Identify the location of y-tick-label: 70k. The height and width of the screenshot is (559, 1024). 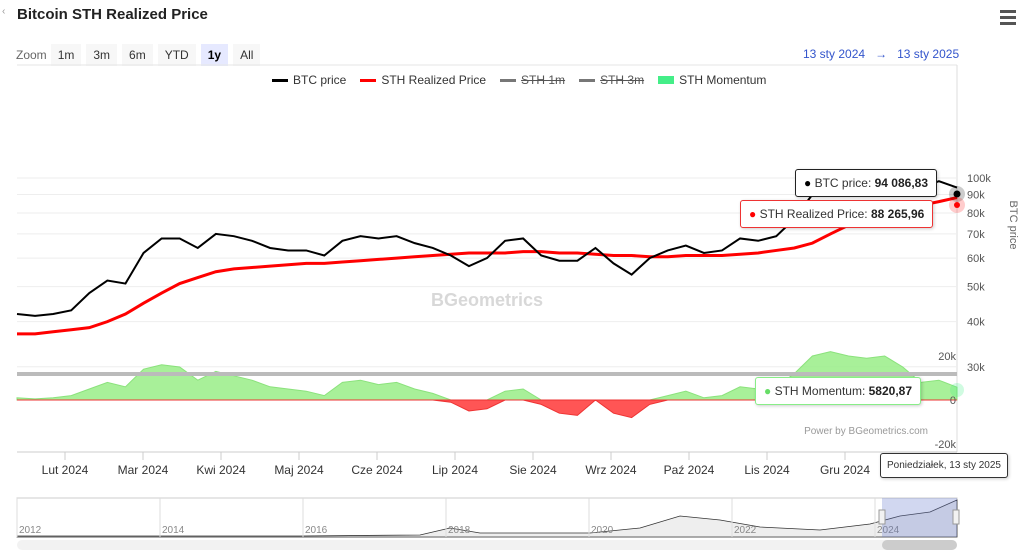
(976, 235).